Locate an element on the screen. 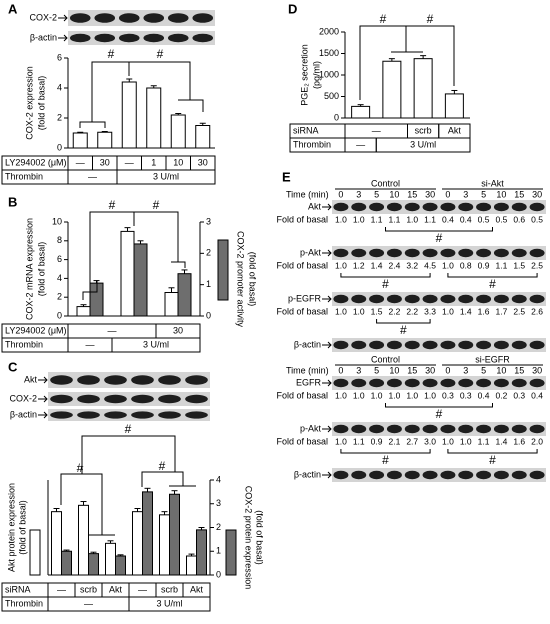  time-value: 10 is located at coordinates (501, 194).